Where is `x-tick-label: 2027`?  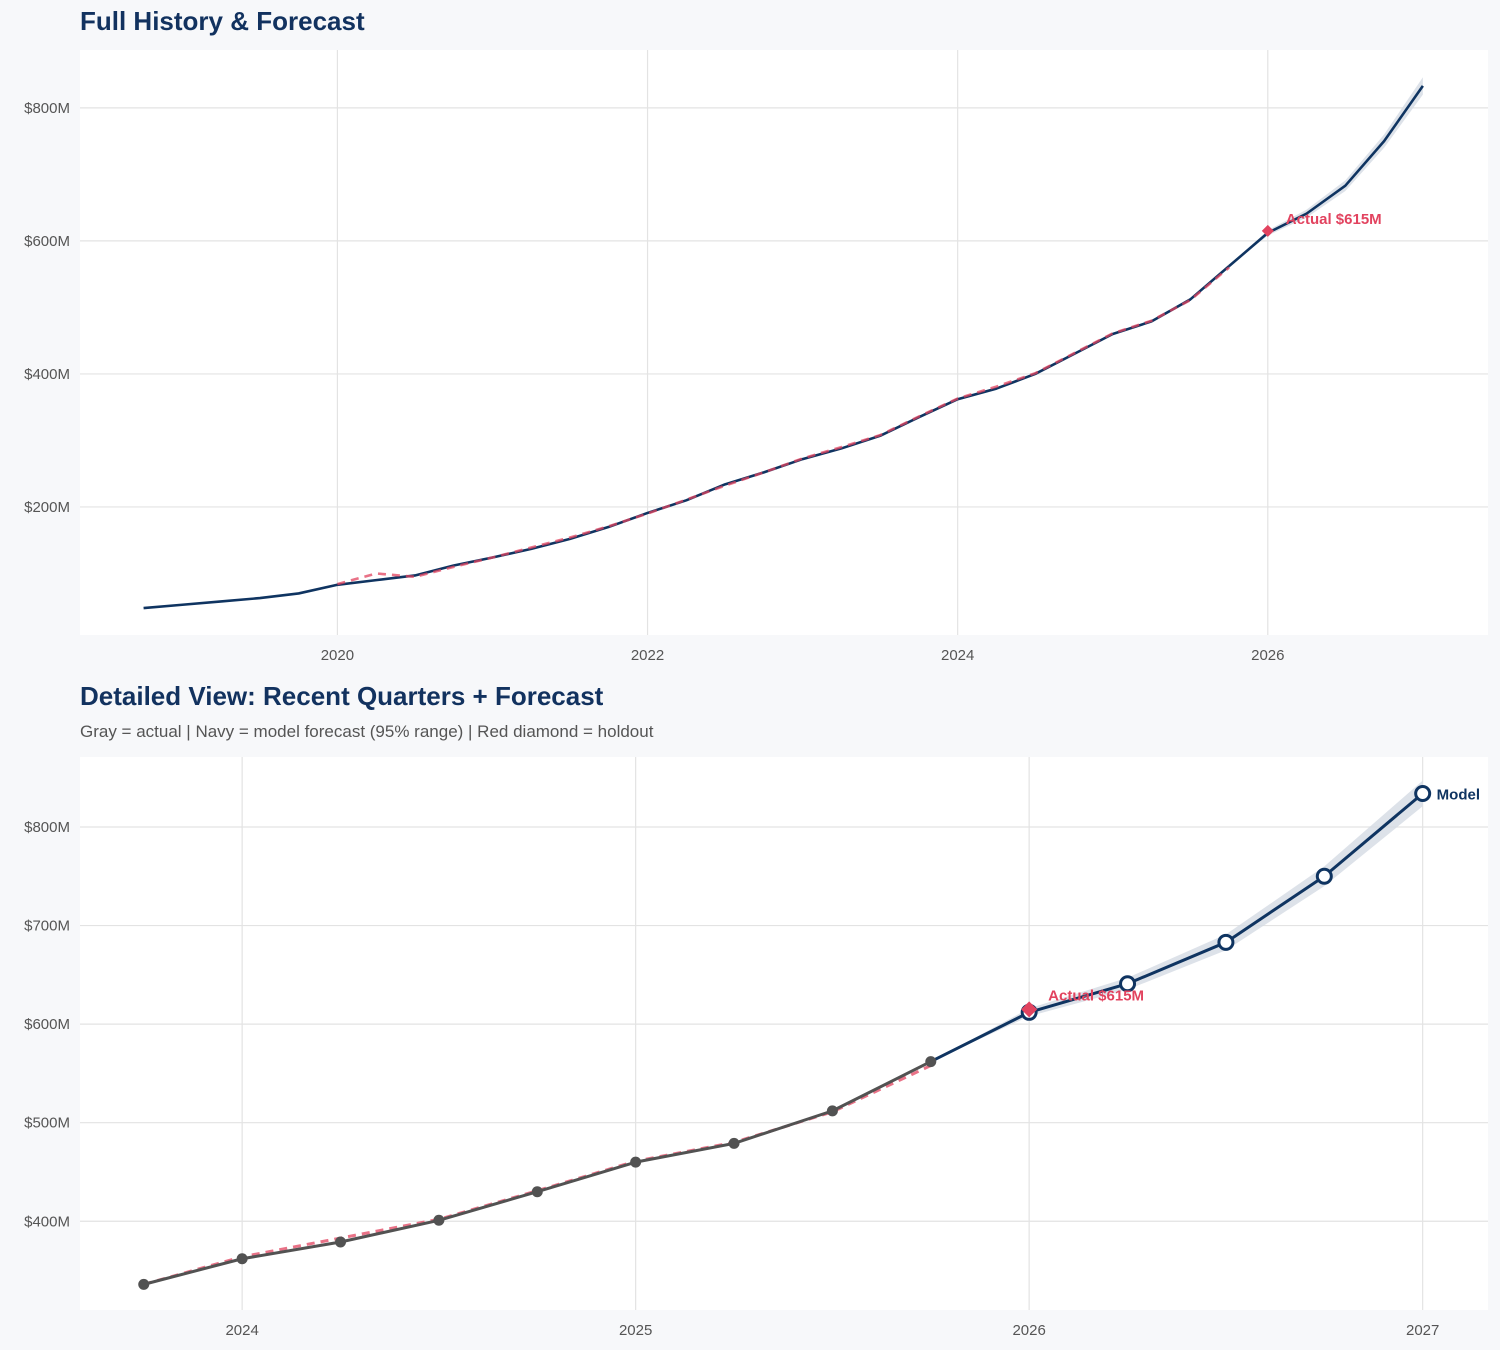
x-tick-label: 2027 is located at coordinates (1422, 1330).